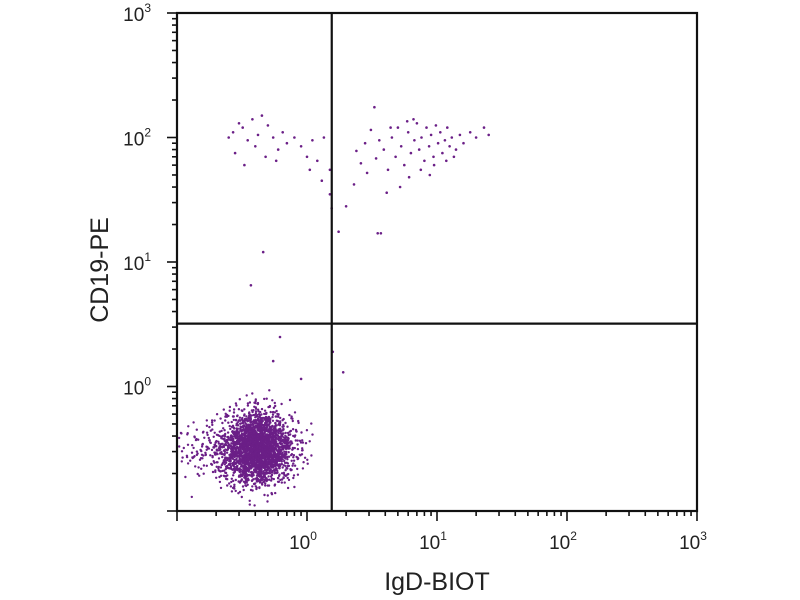 The height and width of the screenshot is (600, 800). I want to click on y-tick-base: 10, so click(133, 264).